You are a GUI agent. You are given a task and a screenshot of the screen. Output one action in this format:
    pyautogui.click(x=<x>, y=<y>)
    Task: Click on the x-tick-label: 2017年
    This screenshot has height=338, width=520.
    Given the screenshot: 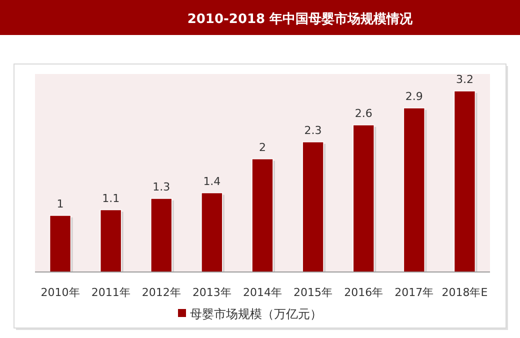 What is the action you would take?
    pyautogui.click(x=414, y=292)
    